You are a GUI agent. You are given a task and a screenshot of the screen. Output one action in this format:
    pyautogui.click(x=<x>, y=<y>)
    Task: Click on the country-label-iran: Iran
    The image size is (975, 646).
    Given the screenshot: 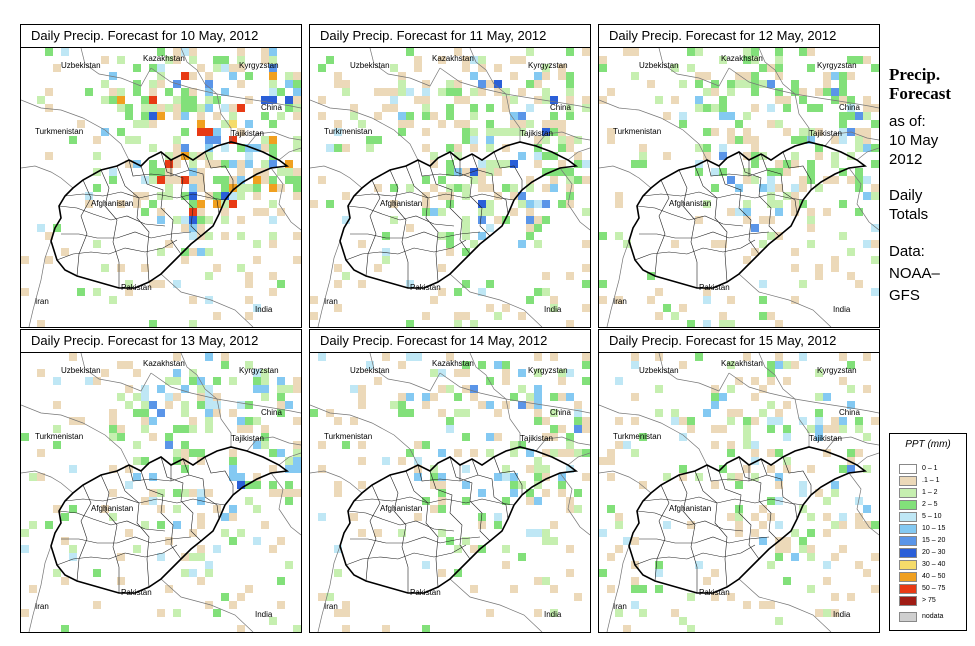 What is the action you would take?
    pyautogui.click(x=620, y=606)
    